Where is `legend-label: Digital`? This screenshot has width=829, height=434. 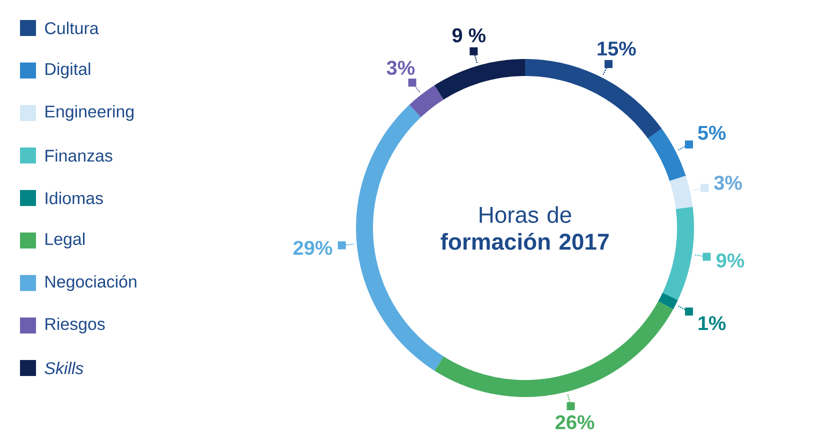 legend-label: Digital is located at coordinates (68, 70).